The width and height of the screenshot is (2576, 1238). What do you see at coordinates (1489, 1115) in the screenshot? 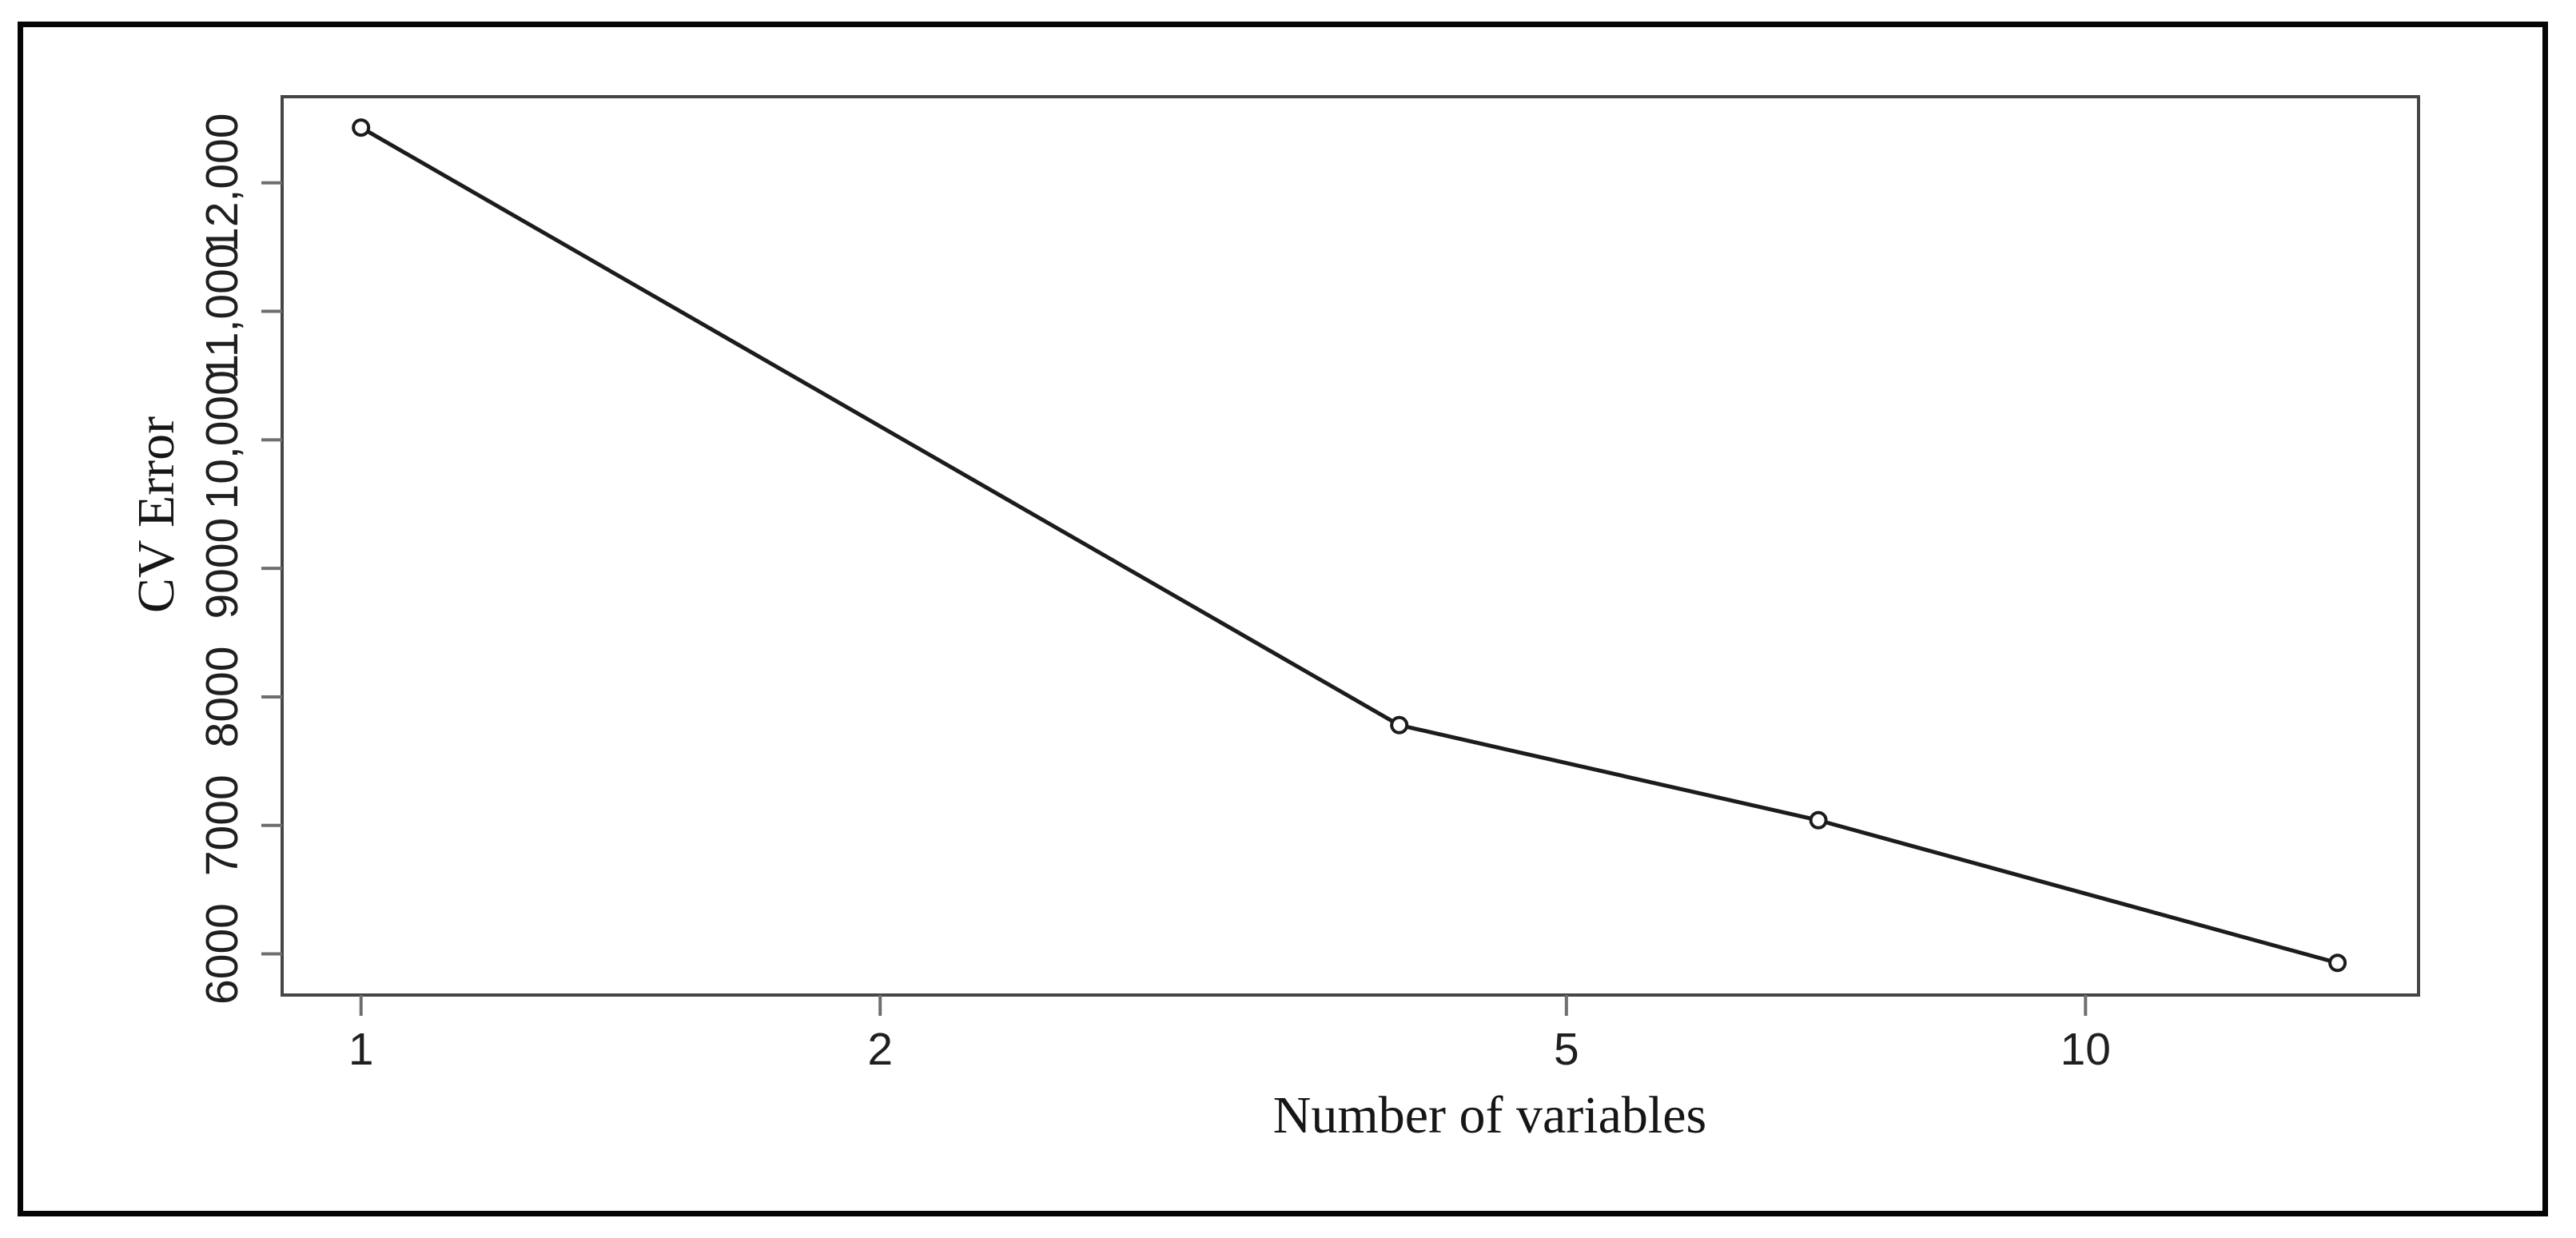
I see `x-axis-title: Number of variables` at bounding box center [1489, 1115].